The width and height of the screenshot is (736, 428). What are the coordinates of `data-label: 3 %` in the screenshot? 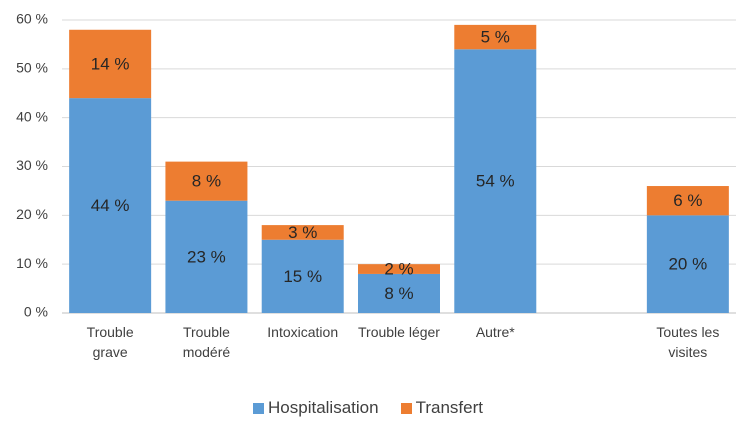 It's located at (302, 232).